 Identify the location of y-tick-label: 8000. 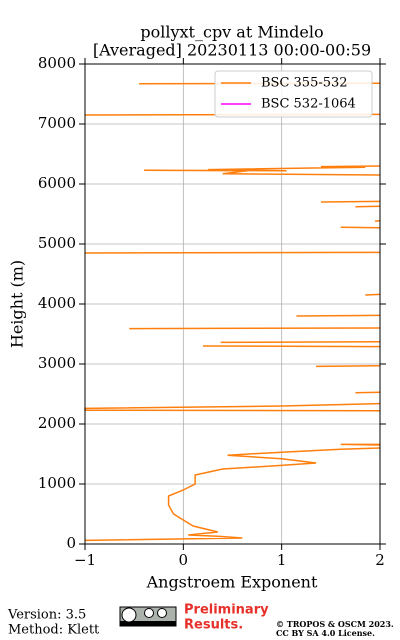
(57, 63).